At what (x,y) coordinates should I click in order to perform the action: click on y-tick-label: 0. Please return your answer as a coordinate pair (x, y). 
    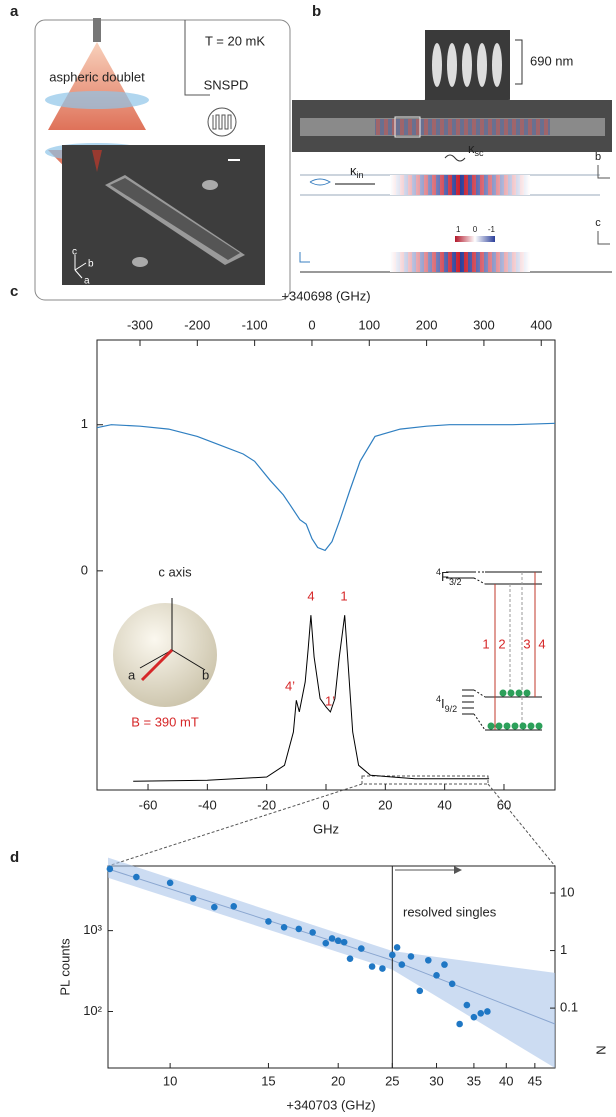
    Looking at the image, I should click on (84, 569).